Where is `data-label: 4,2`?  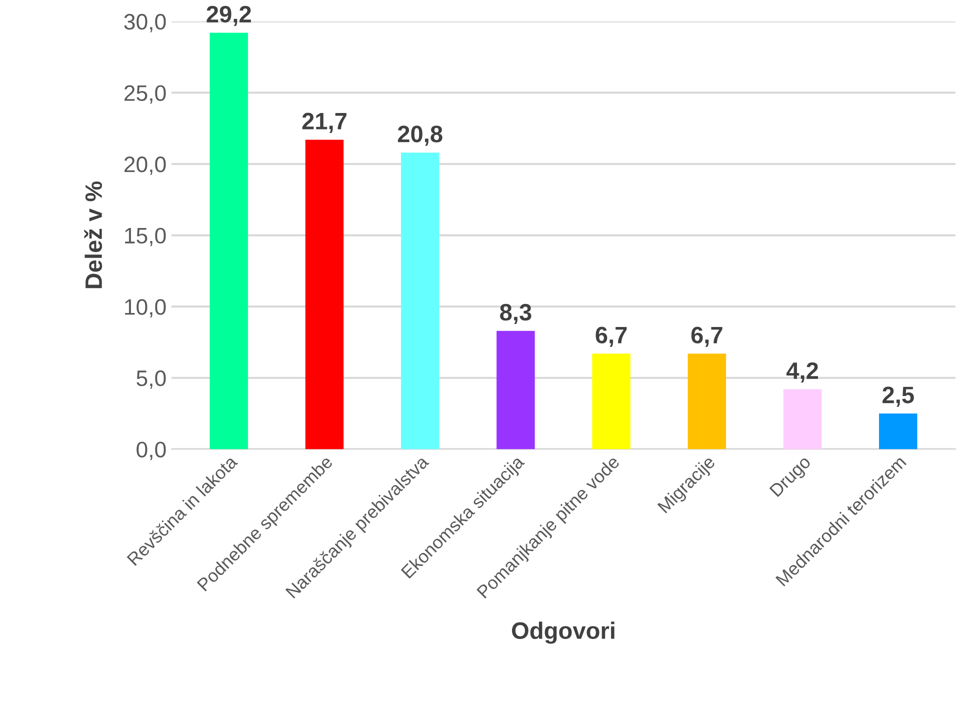 data-label: 4,2 is located at coordinates (802, 372).